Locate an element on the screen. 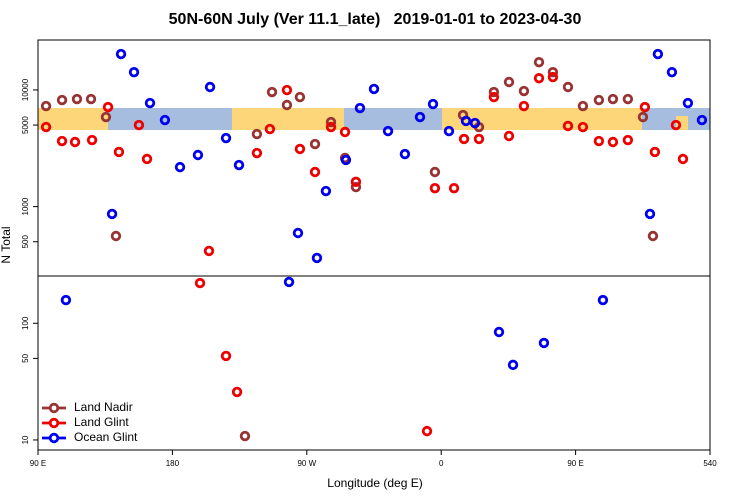 The width and height of the screenshot is (750, 500). x-axis-label: Longitude (deg E) is located at coordinates (374, 483).